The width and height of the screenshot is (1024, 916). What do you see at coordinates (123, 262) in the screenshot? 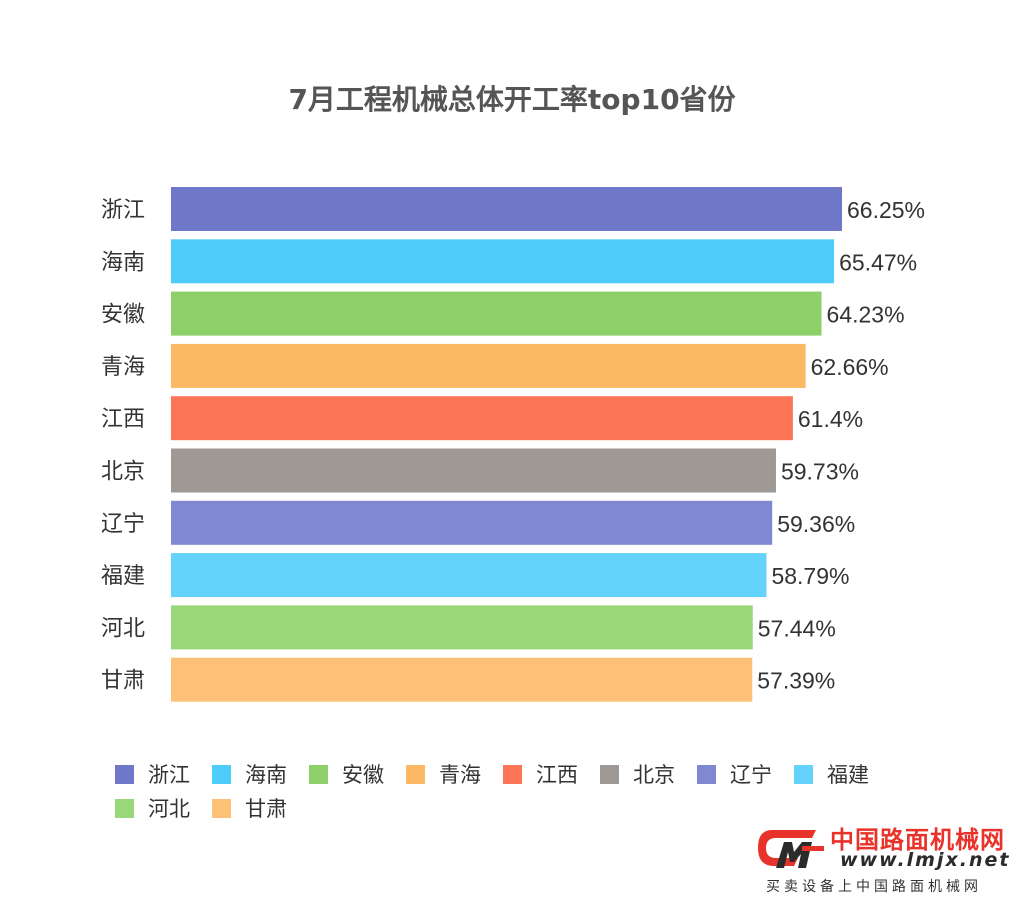
I see `category-label: 海南` at bounding box center [123, 262].